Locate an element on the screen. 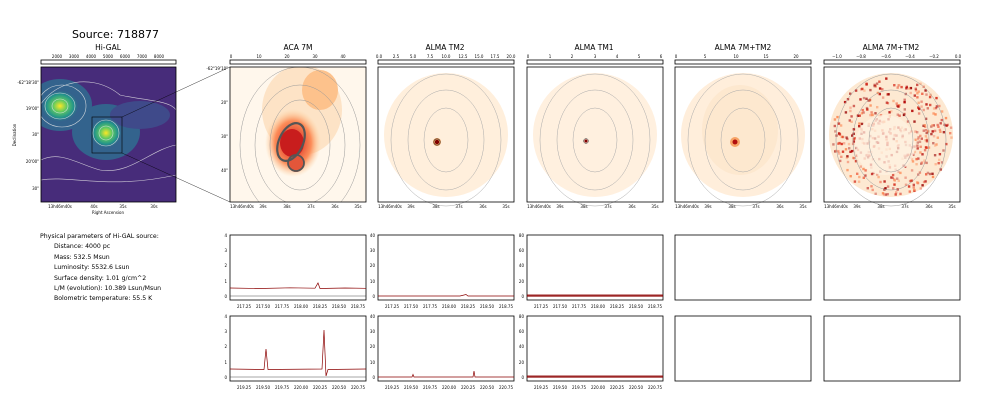 This screenshot has height=405, width=1000. tm2-xtick: 39s is located at coordinates (410, 206).